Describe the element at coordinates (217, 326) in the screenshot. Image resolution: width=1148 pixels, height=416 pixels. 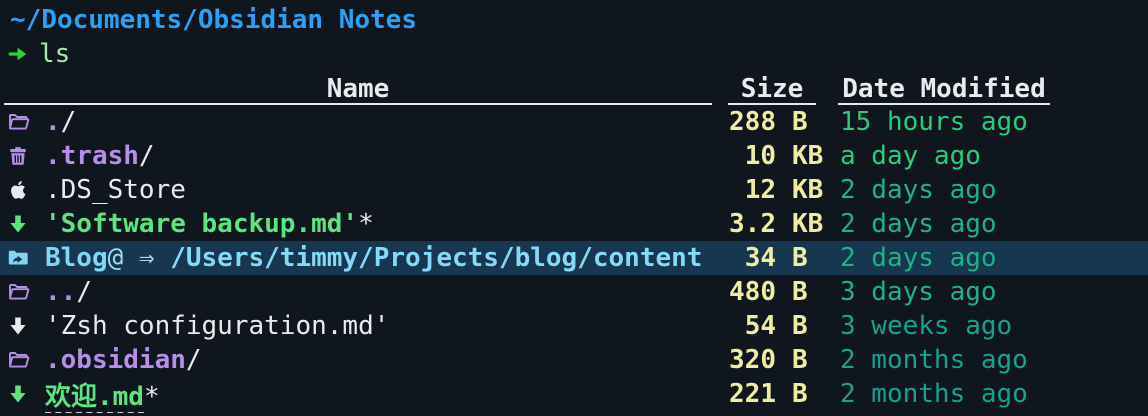
I see `file-name: 'Zsh configuration.md'` at that location.